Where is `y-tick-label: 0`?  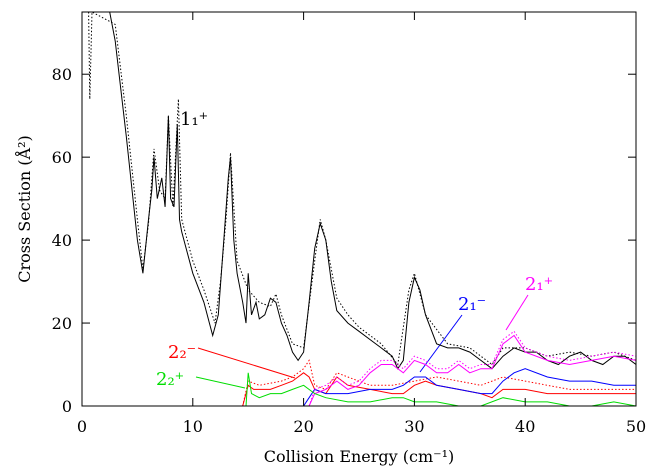
y-tick-label: 0 is located at coordinates (67, 406).